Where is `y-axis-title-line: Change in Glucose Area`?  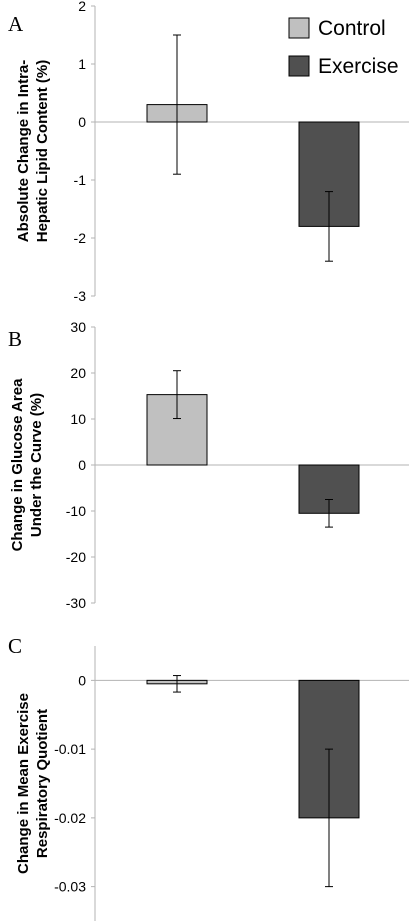 y-axis-title-line: Change in Glucose Area is located at coordinates (17, 464).